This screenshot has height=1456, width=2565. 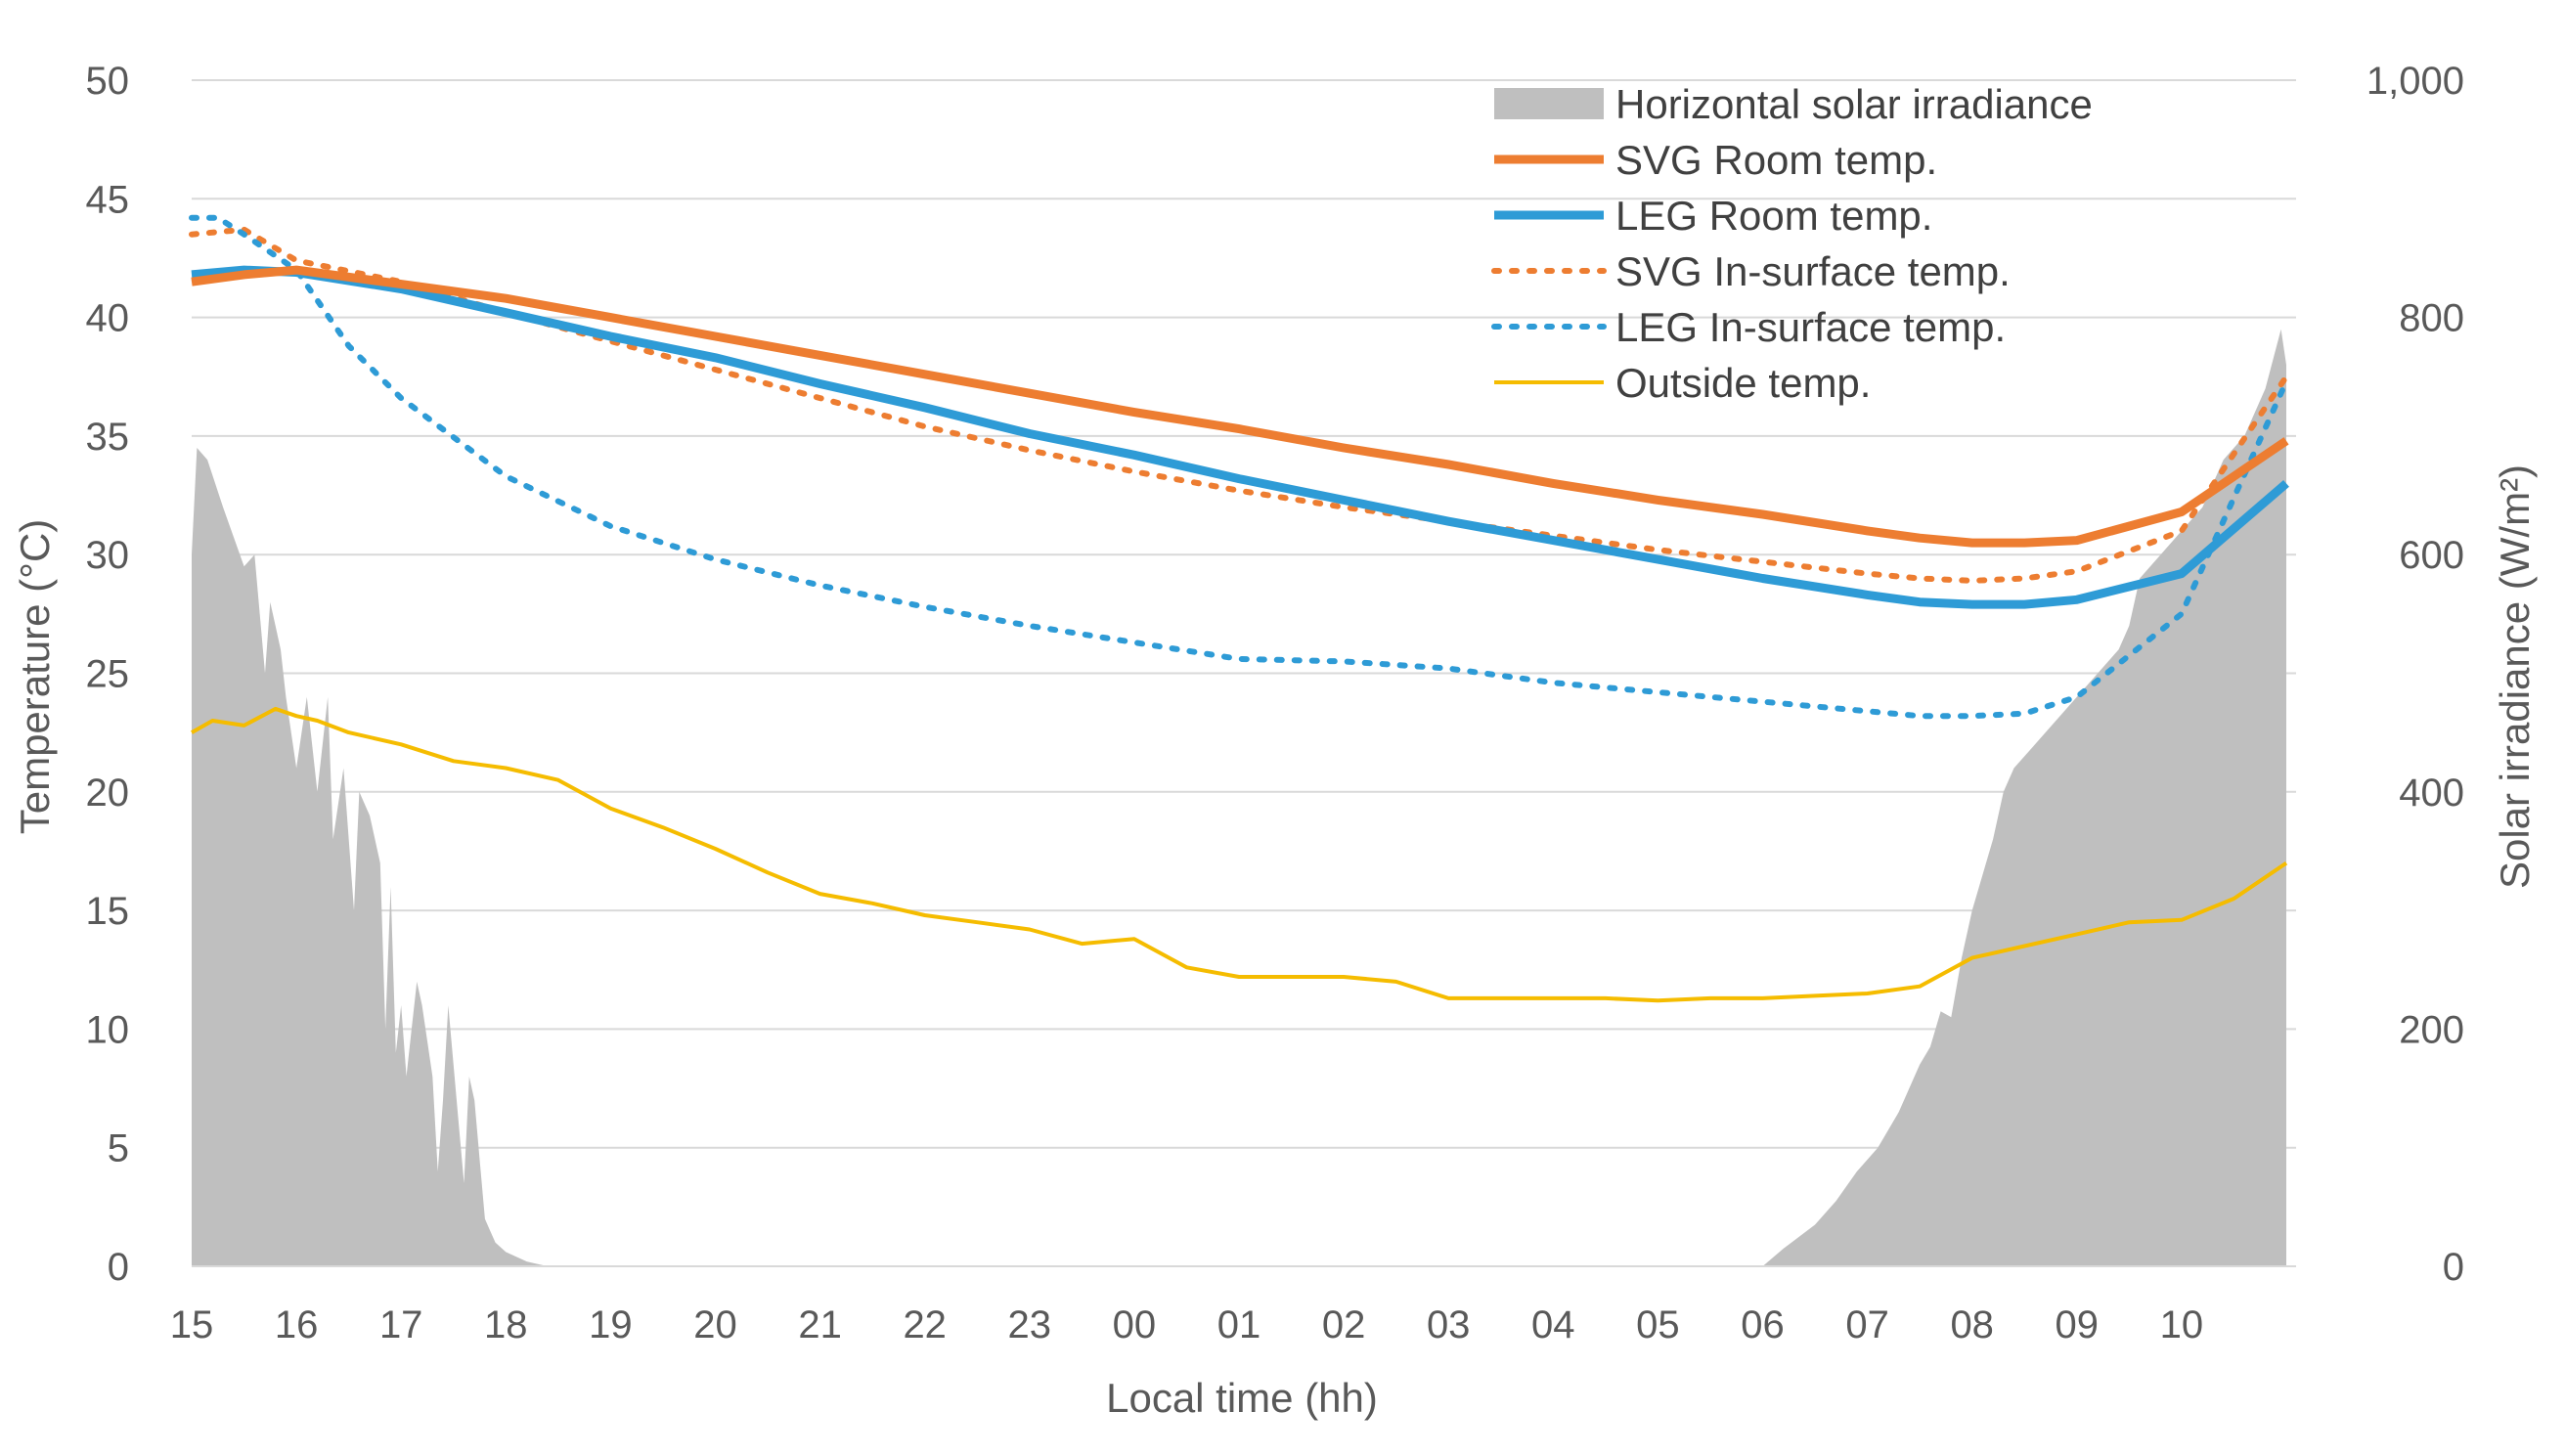 What do you see at coordinates (2078, 1324) in the screenshot?
I see `x-tick-label: 09` at bounding box center [2078, 1324].